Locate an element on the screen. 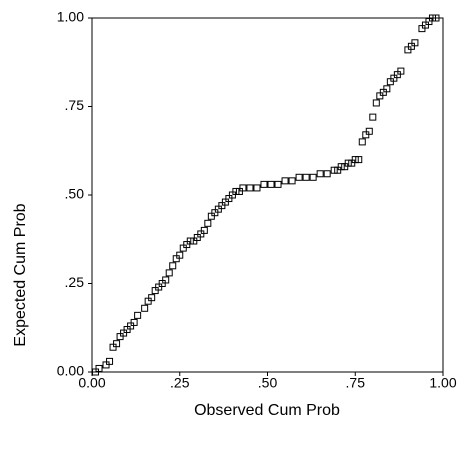  x-tick-label: .75 is located at coordinates (356, 383).